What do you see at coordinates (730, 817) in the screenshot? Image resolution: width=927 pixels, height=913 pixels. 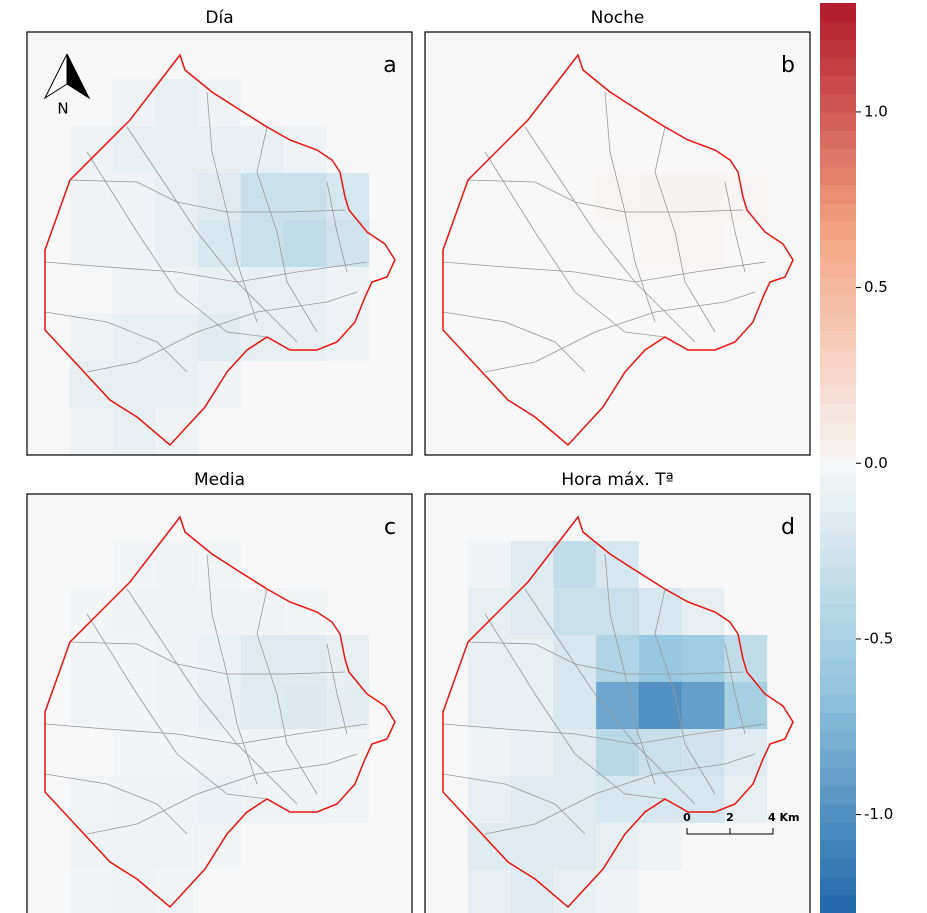 I see `scale-label: 2` at bounding box center [730, 817].